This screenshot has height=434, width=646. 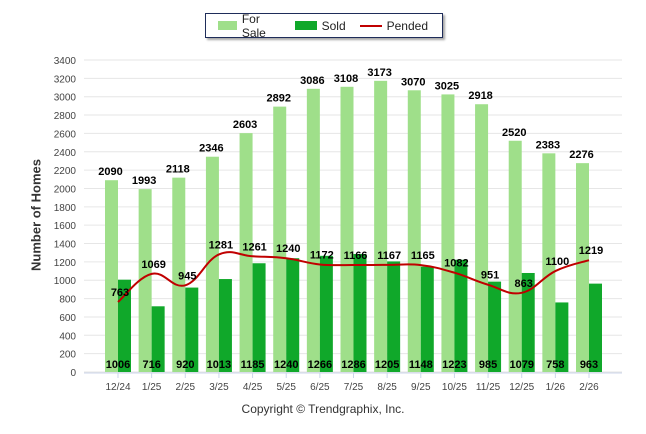 What do you see at coordinates (211, 149) in the screenshot?
I see `for-sale-value-label: 2346` at bounding box center [211, 149].